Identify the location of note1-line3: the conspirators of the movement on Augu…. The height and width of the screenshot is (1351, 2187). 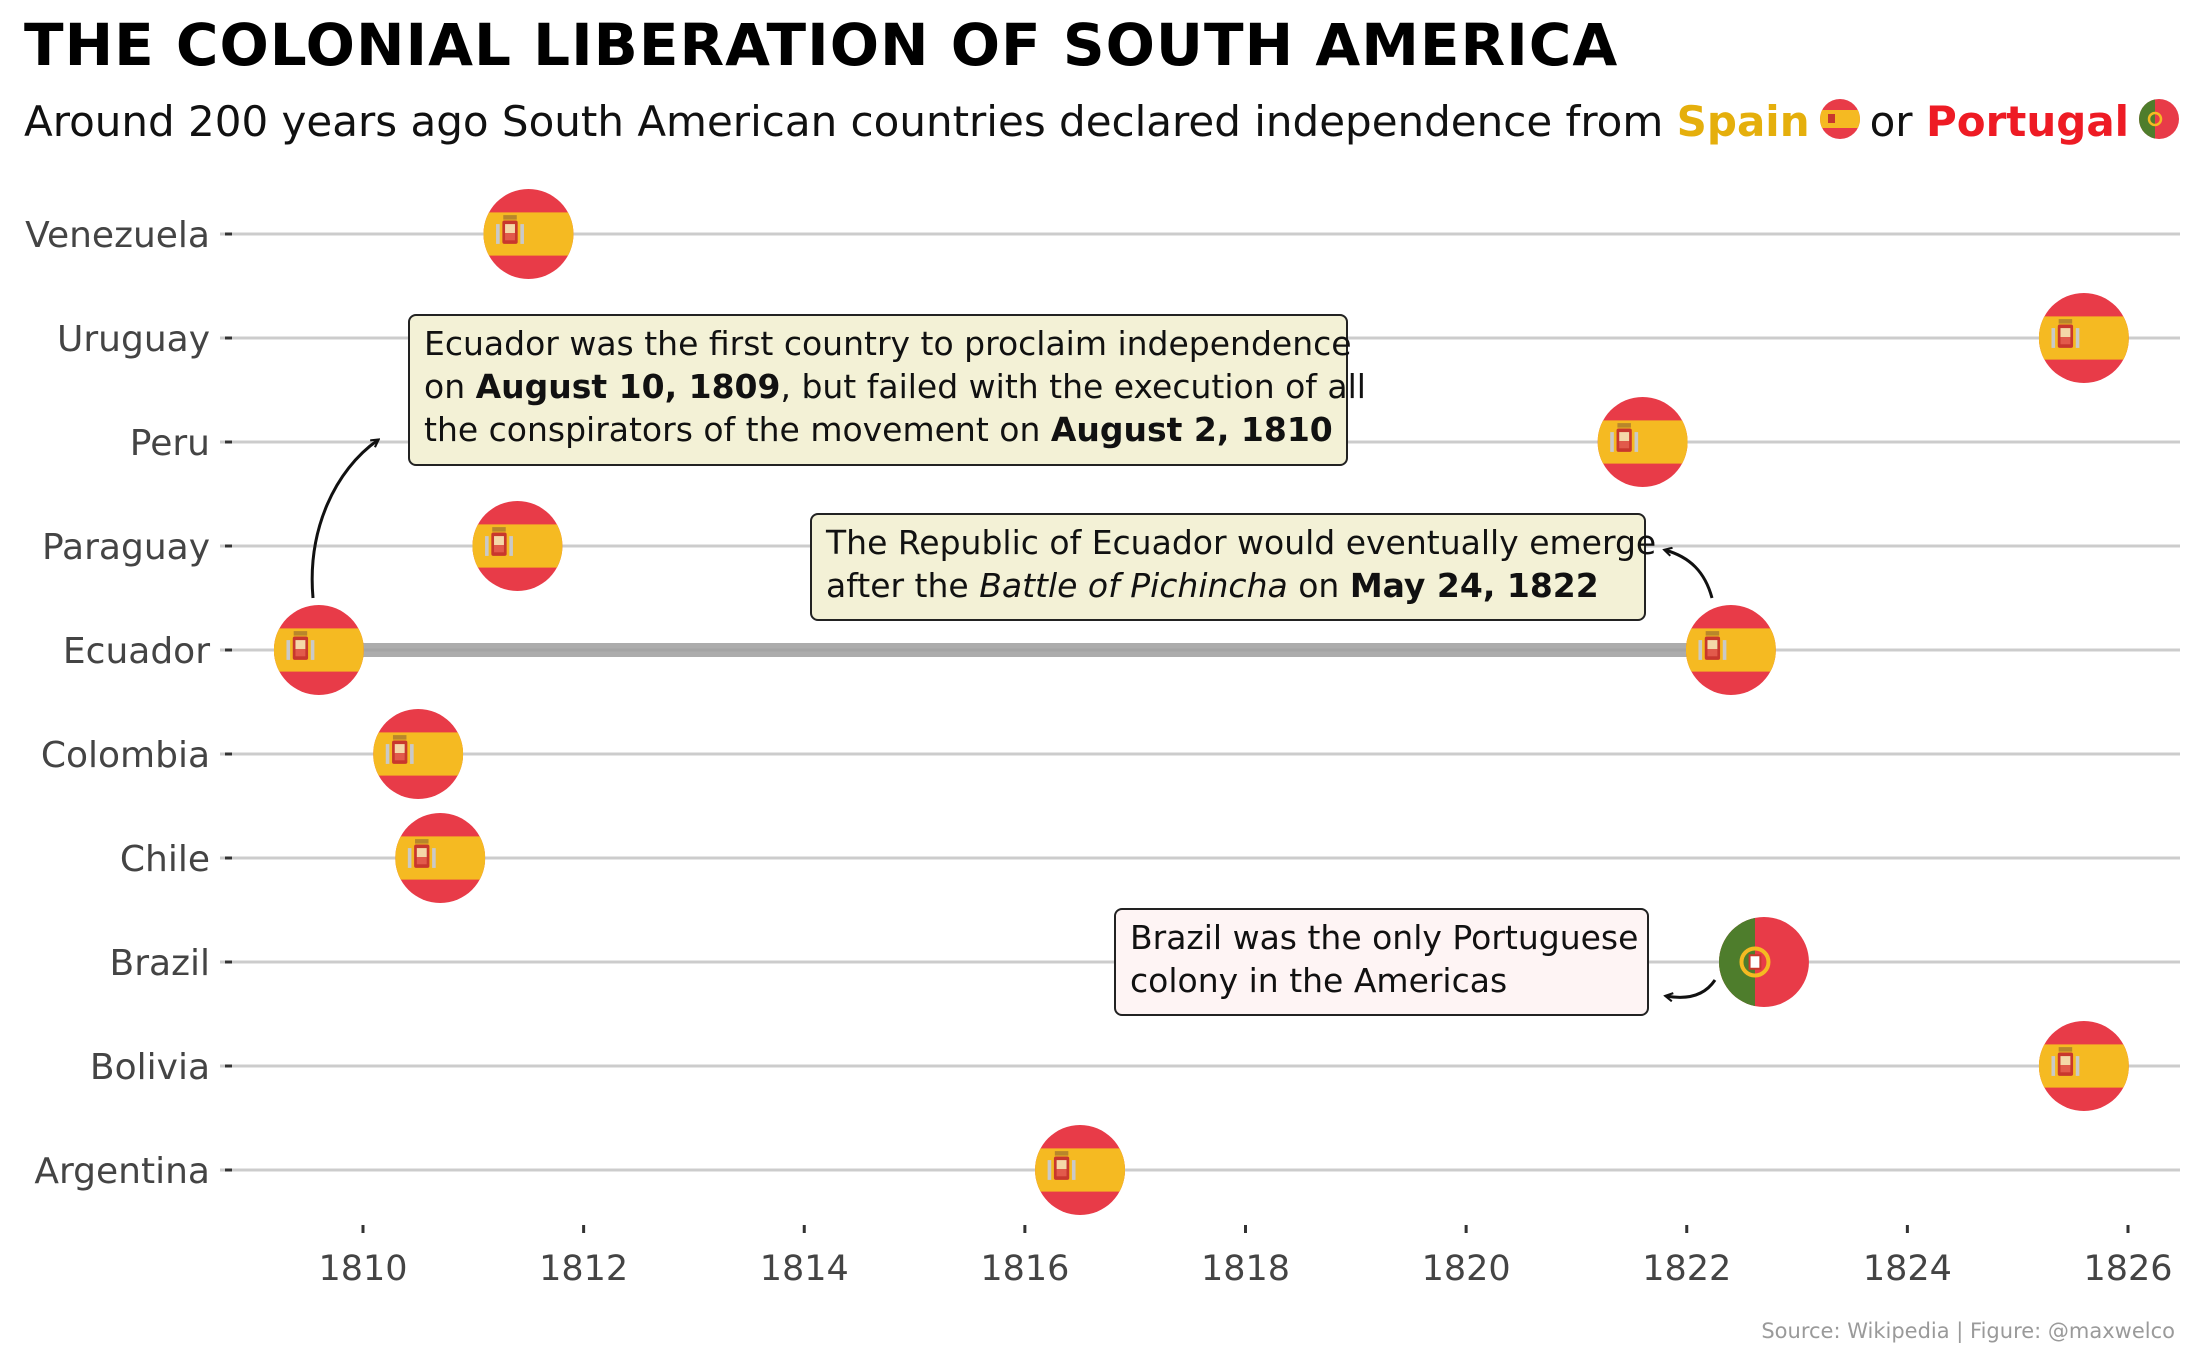
(878, 429).